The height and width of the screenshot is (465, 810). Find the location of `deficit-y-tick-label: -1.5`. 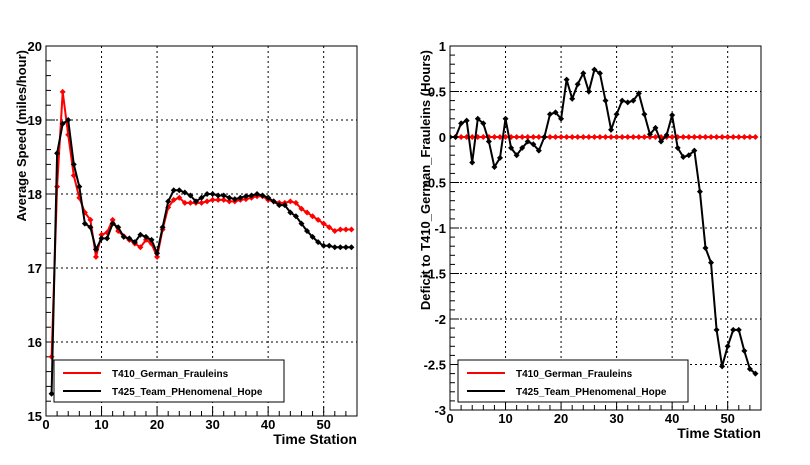

deficit-y-tick-label: -1.5 is located at coordinates (435, 274).